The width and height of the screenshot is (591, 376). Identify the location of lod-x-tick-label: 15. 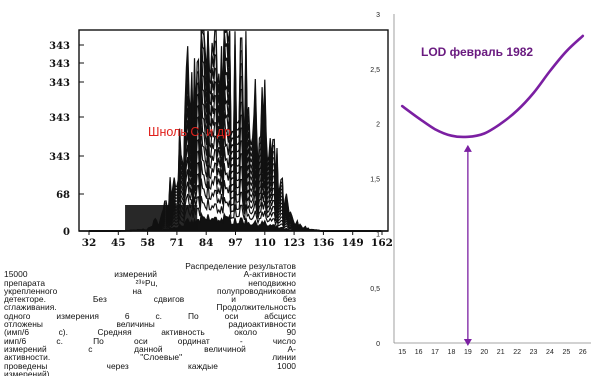
(402, 352).